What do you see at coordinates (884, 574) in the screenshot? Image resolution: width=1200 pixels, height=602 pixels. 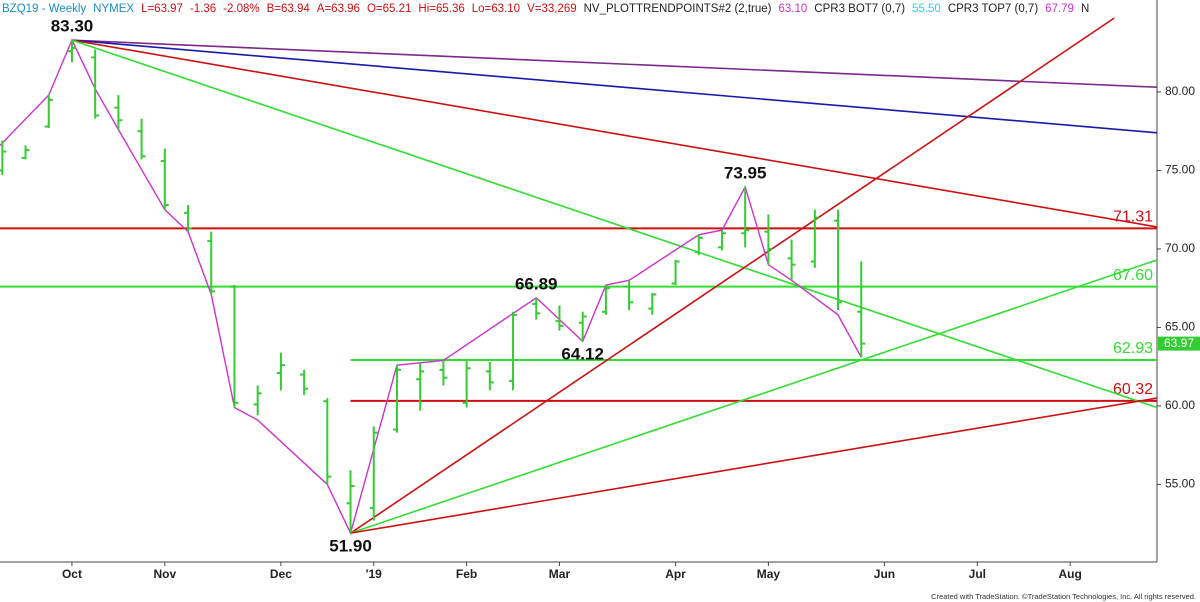 I see `x-tick-label: Jun` at bounding box center [884, 574].